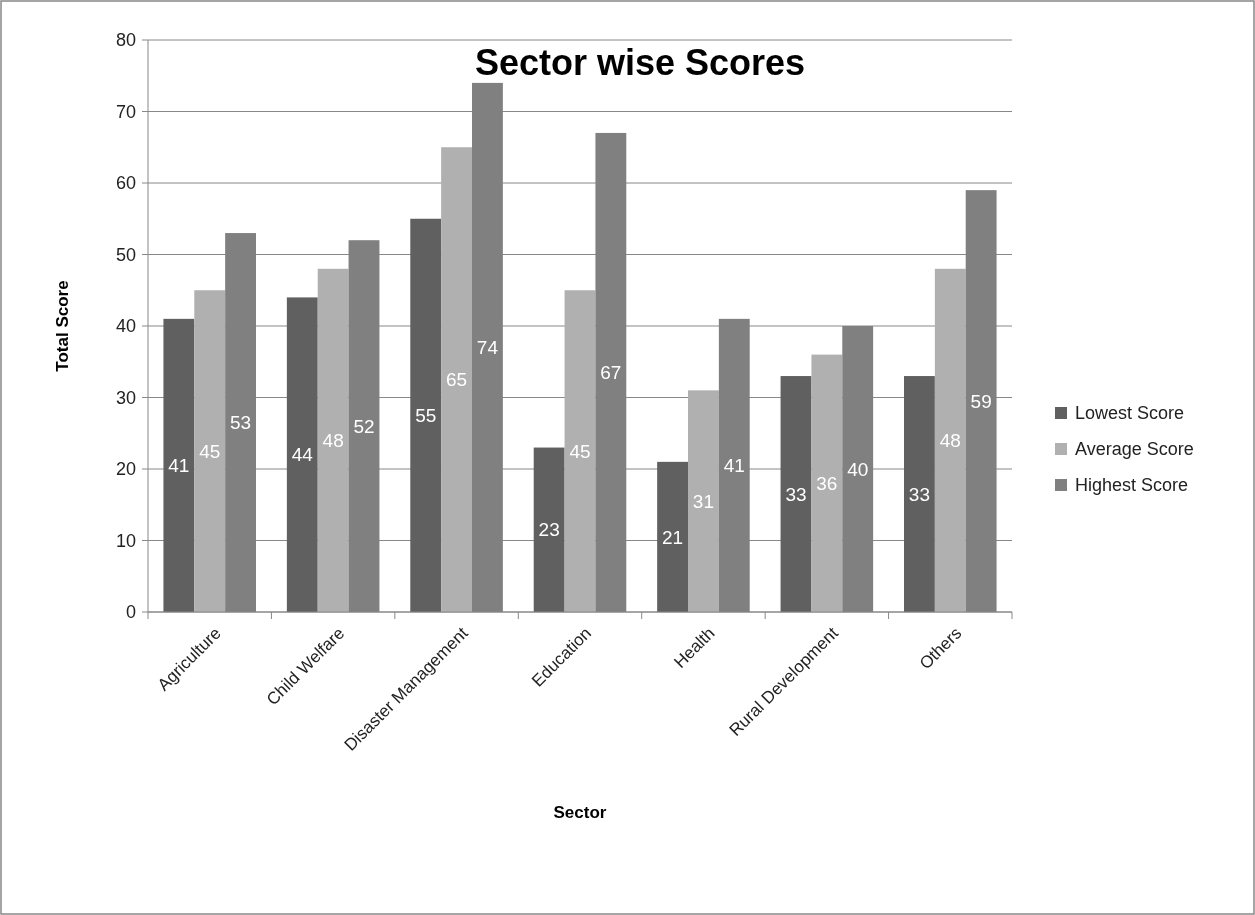 The width and height of the screenshot is (1255, 915). I want to click on data-label: 31, so click(703, 501).